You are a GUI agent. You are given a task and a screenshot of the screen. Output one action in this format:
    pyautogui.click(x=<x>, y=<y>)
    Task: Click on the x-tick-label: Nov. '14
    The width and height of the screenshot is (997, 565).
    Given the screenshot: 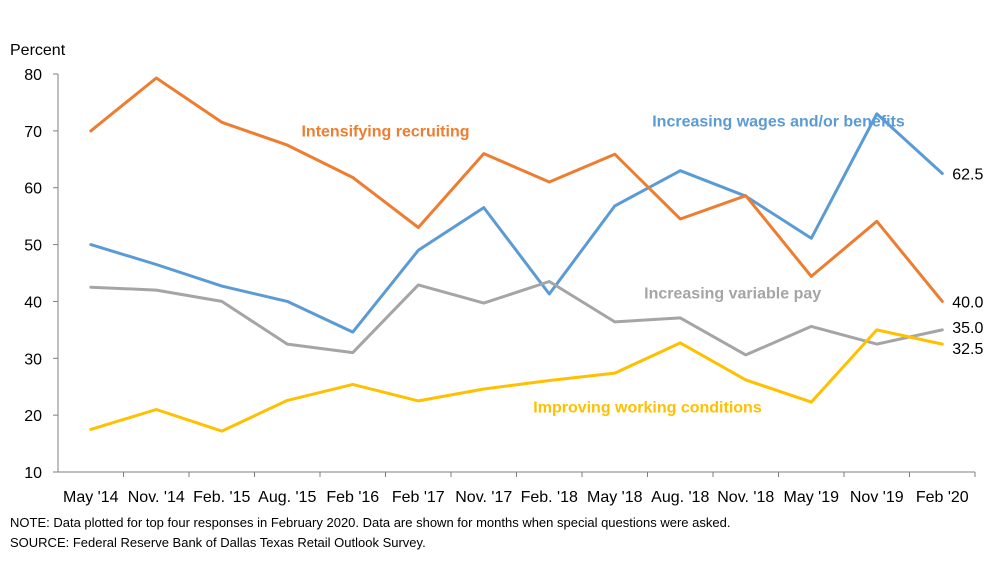 What is the action you would take?
    pyautogui.click(x=156, y=497)
    